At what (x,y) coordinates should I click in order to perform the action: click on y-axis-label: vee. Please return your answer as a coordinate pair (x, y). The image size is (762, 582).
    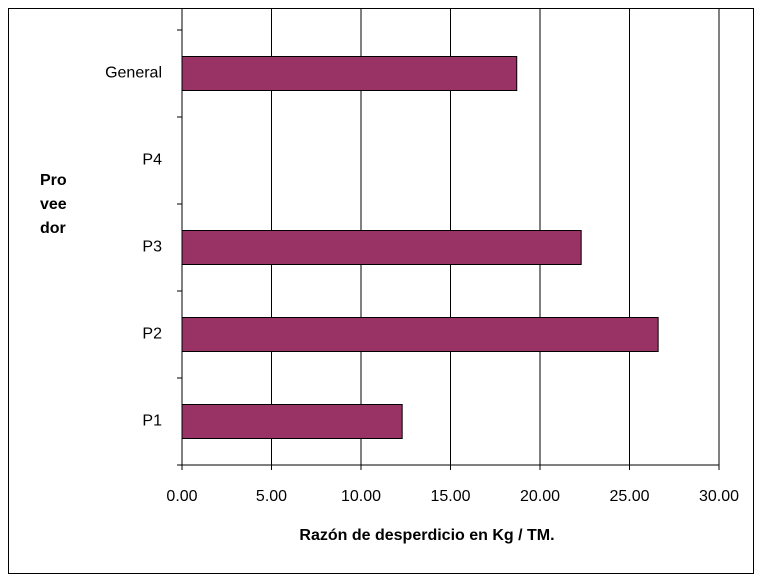
    Looking at the image, I should click on (53, 204).